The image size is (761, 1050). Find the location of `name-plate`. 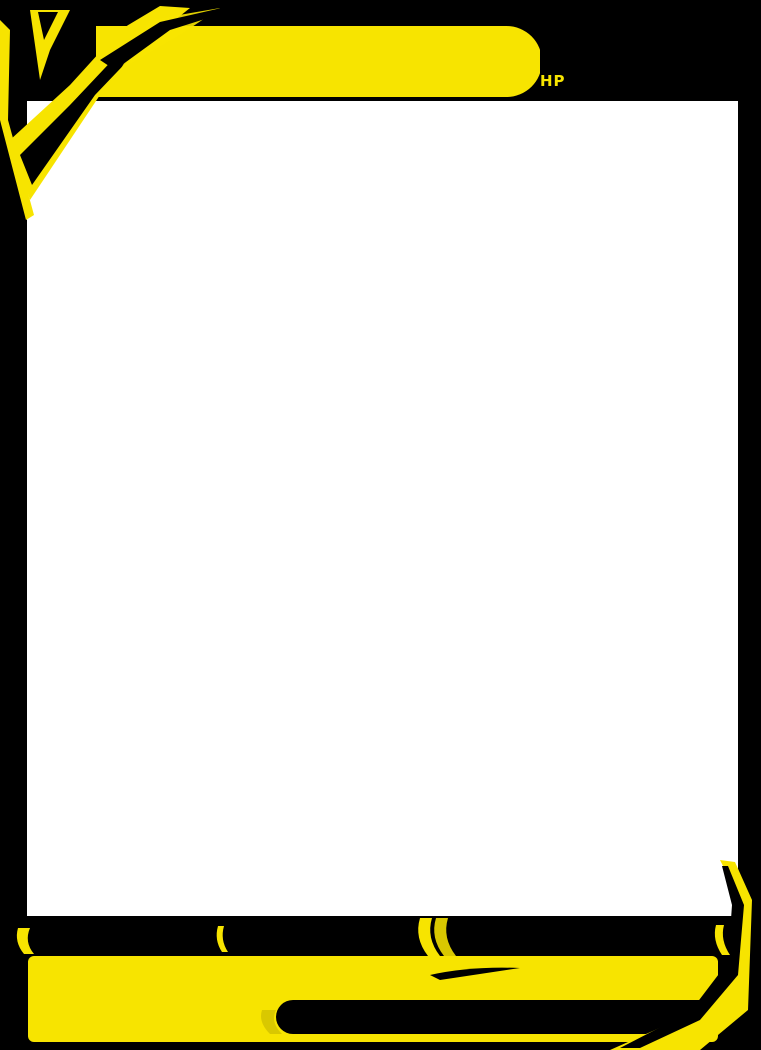

name-plate is located at coordinates (319, 61).